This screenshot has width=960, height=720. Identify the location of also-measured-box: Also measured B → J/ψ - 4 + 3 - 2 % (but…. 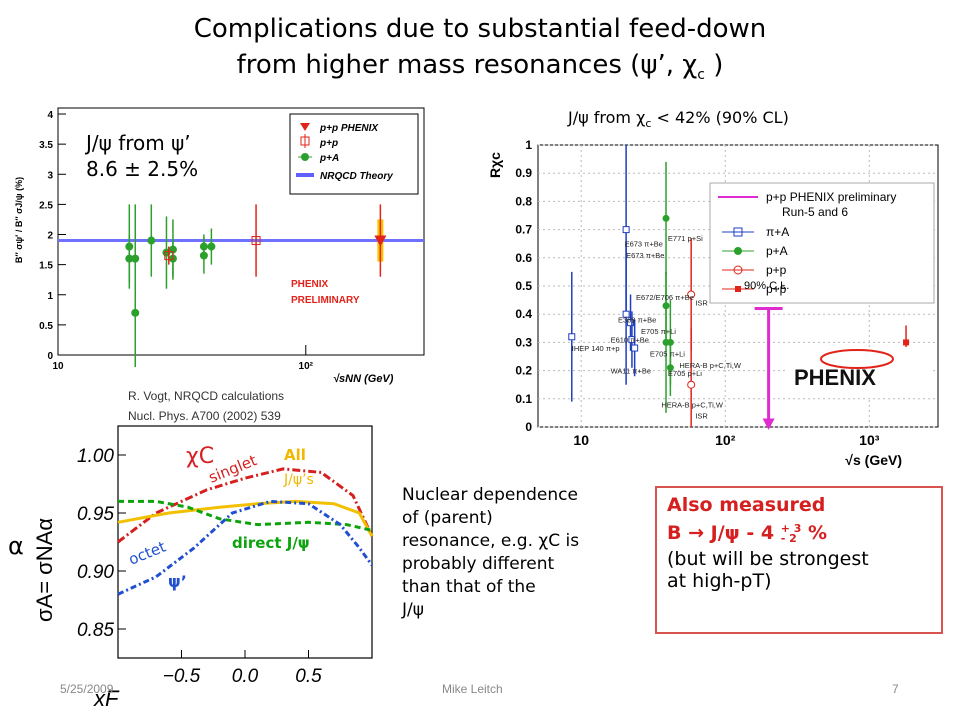
(799, 560).